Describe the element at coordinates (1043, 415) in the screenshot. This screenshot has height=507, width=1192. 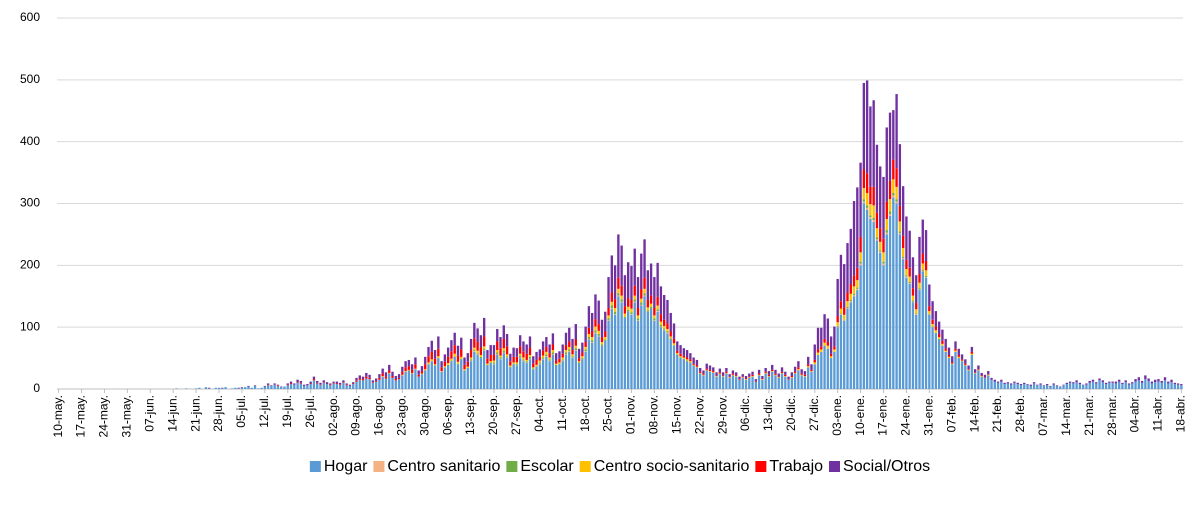
I see `x-tick-label: 07-mar.` at that location.